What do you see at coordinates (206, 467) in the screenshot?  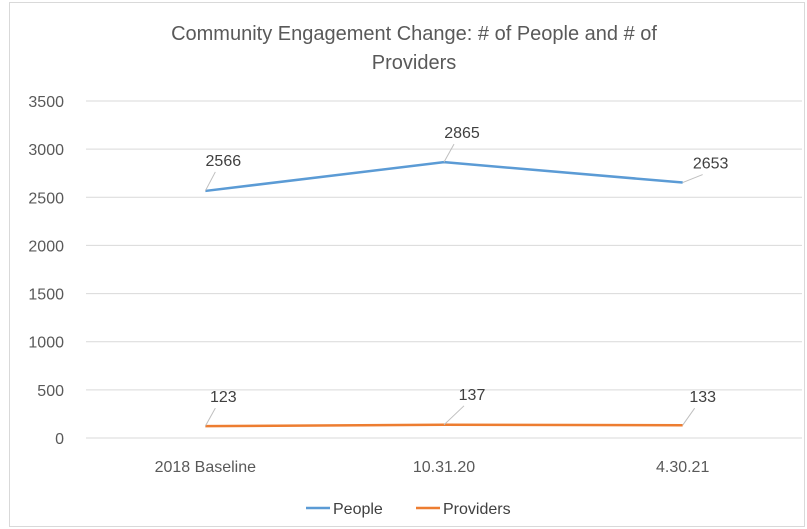 I see `x-tick-label: 2018 Baseline` at bounding box center [206, 467].